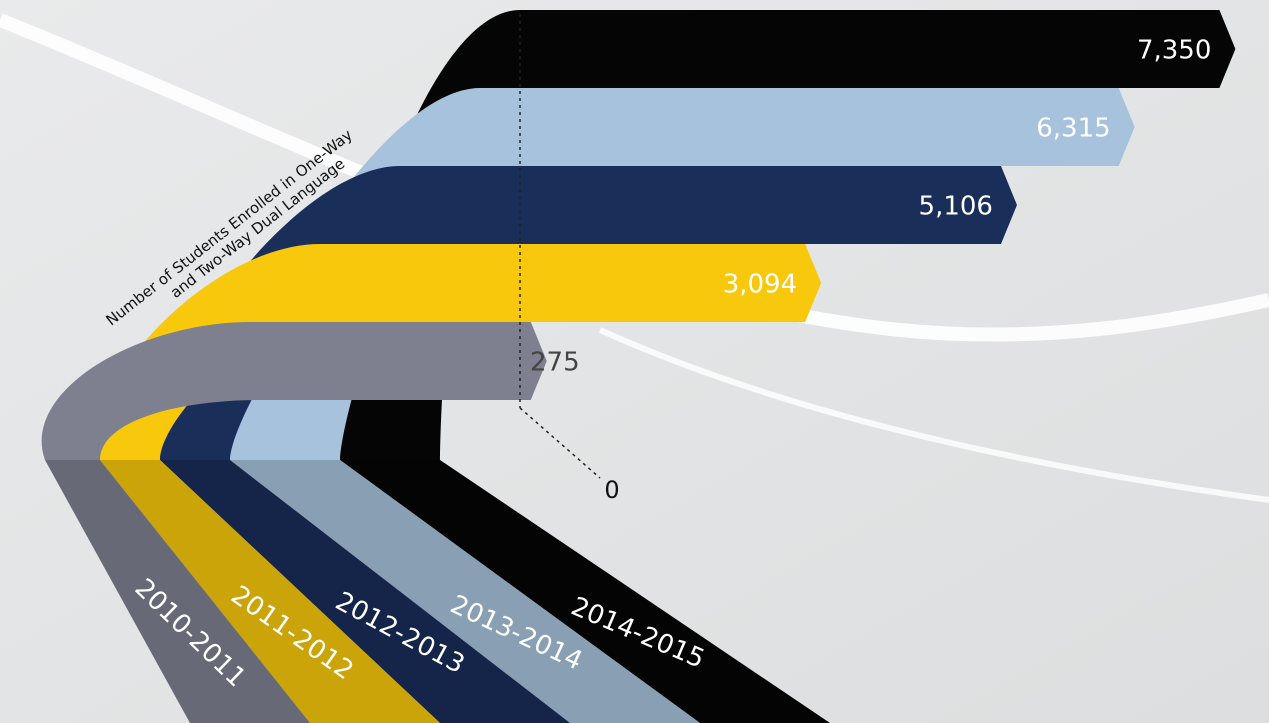  What do you see at coordinates (1174, 51) in the screenshot?
I see `value-label: 7,350` at bounding box center [1174, 51].